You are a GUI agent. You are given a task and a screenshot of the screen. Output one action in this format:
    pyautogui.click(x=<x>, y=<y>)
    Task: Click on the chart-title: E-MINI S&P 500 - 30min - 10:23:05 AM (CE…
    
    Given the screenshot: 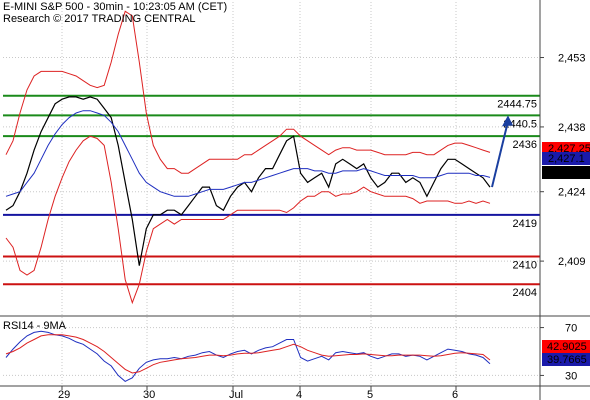 What is the action you would take?
    pyautogui.click(x=115, y=7)
    